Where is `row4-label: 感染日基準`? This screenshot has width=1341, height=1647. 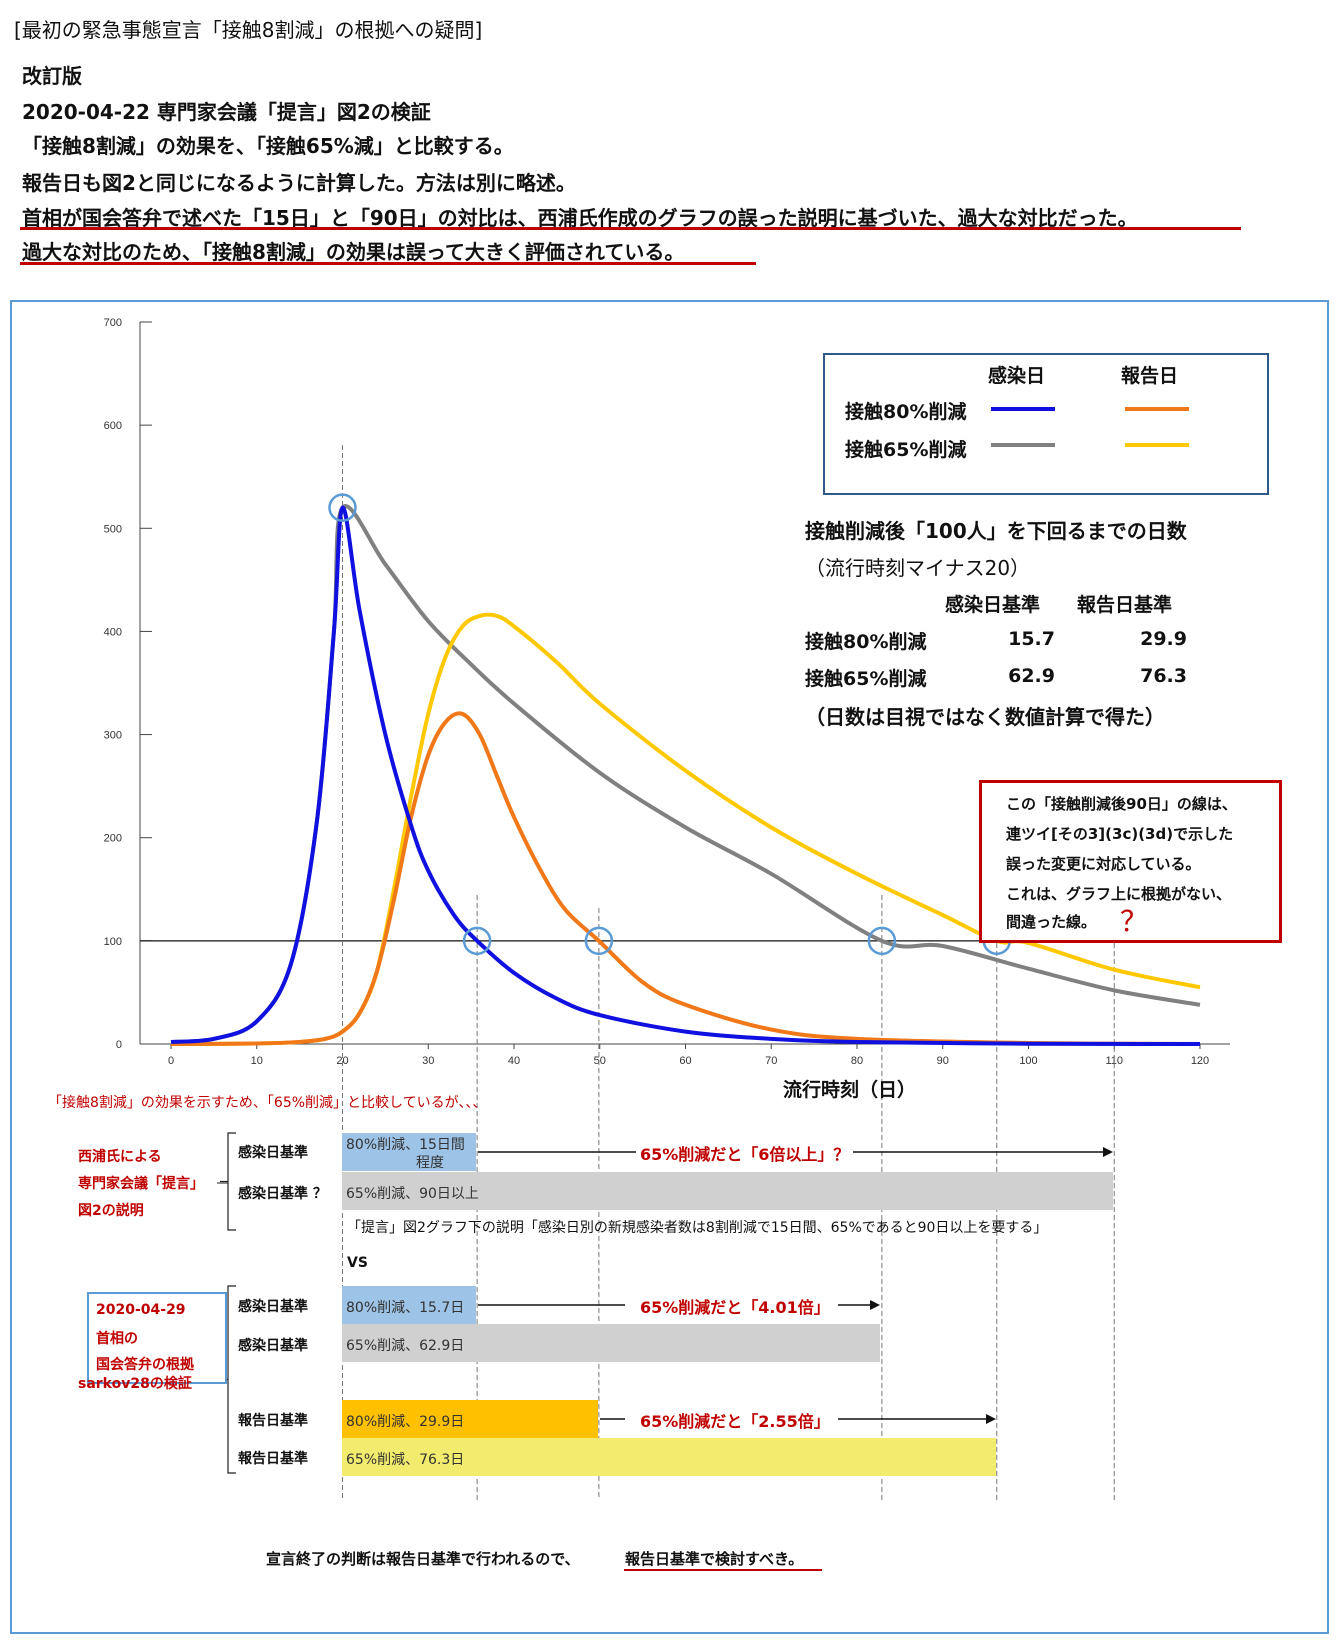
row4-label: 感染日基準 is located at coordinates (273, 1346).